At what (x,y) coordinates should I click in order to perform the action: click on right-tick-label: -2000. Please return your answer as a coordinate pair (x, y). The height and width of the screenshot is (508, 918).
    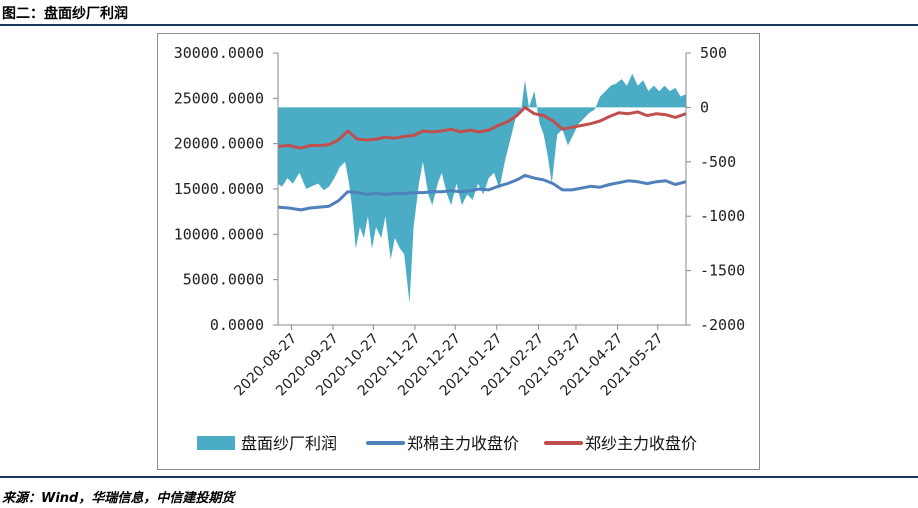
    Looking at the image, I should click on (722, 325).